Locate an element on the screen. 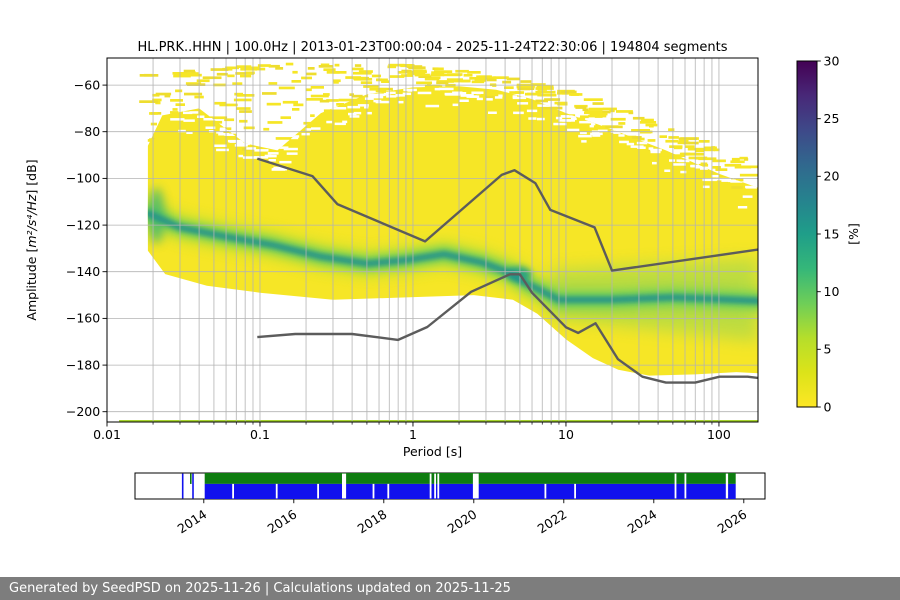 The width and height of the screenshot is (900, 600). timeline-year-label: 2026 is located at coordinates (732, 521).